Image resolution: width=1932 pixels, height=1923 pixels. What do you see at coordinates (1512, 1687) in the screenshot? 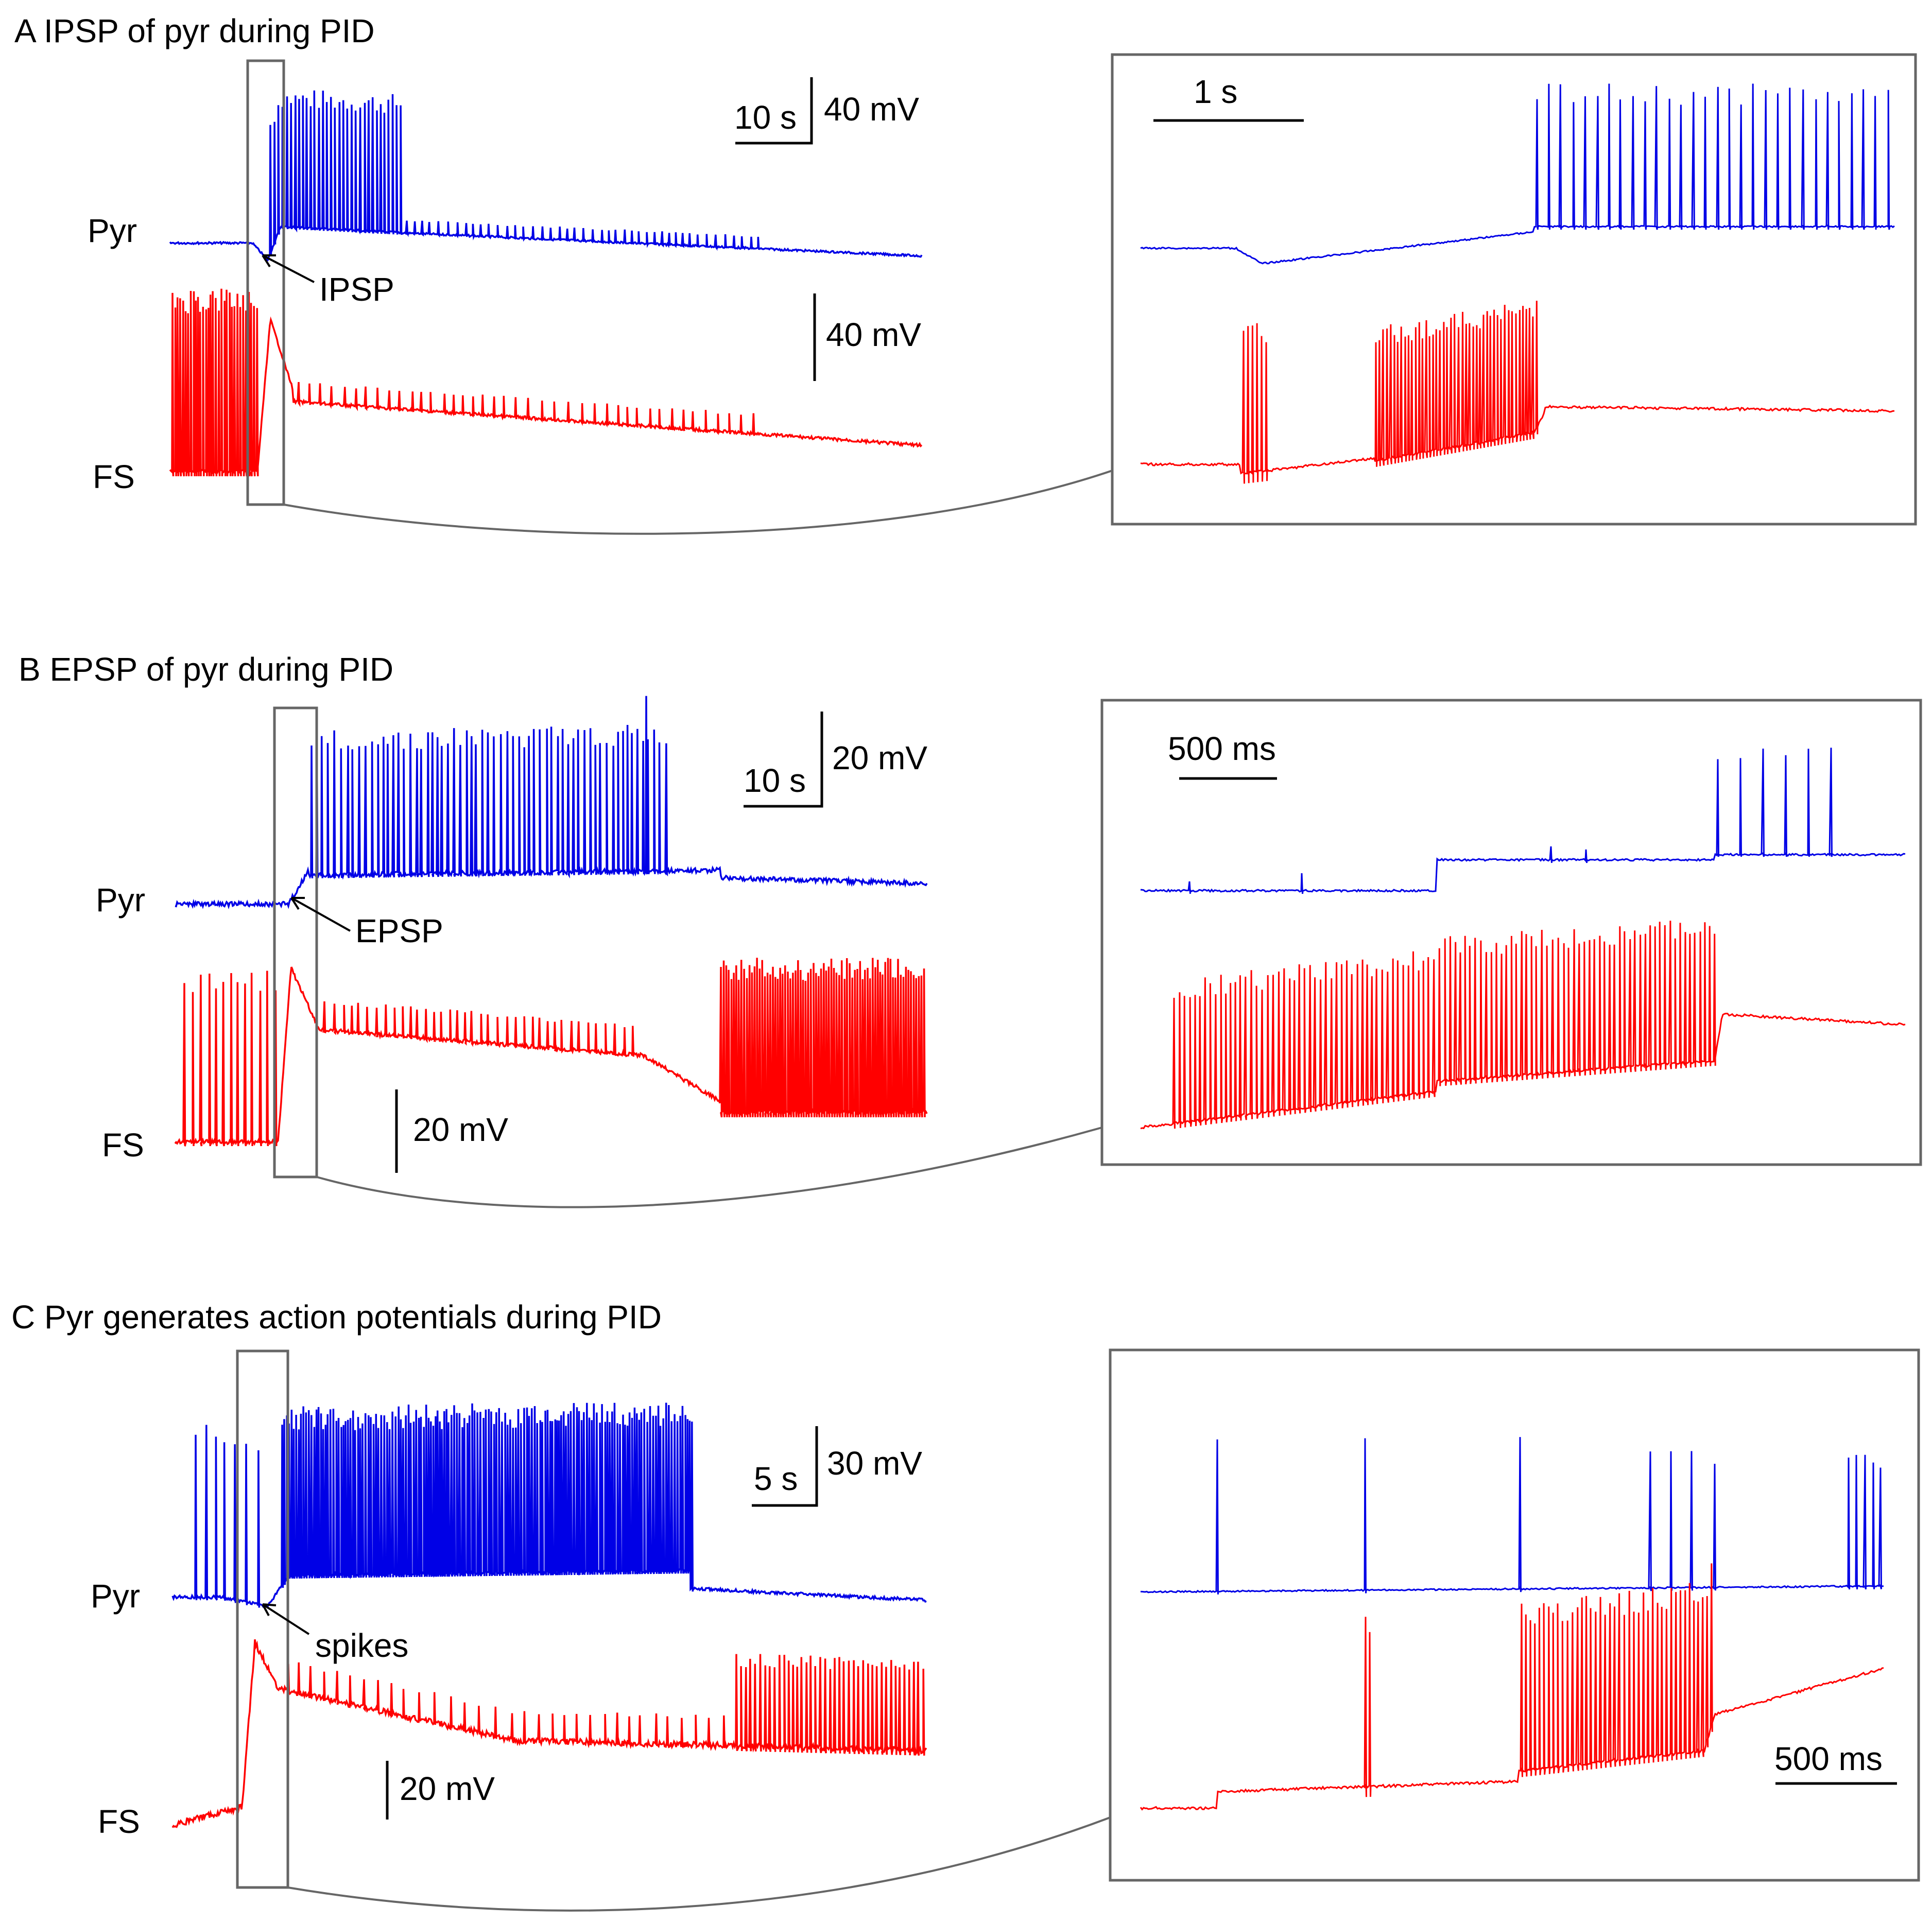
I see `panel-c-inset-fs-trace` at bounding box center [1512, 1687].